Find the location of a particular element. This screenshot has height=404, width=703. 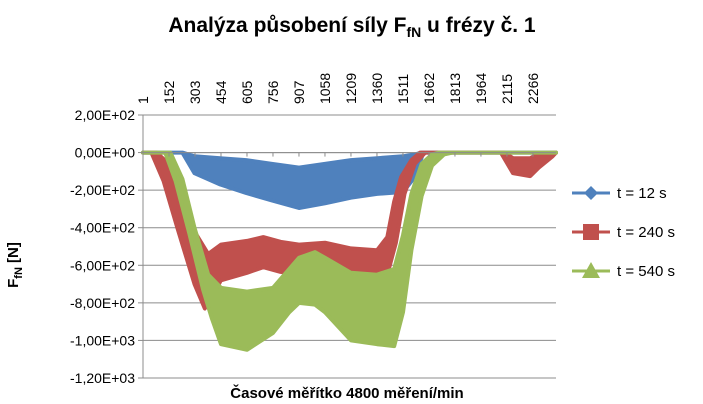

x-tick-label: 303 is located at coordinates (195, 92).